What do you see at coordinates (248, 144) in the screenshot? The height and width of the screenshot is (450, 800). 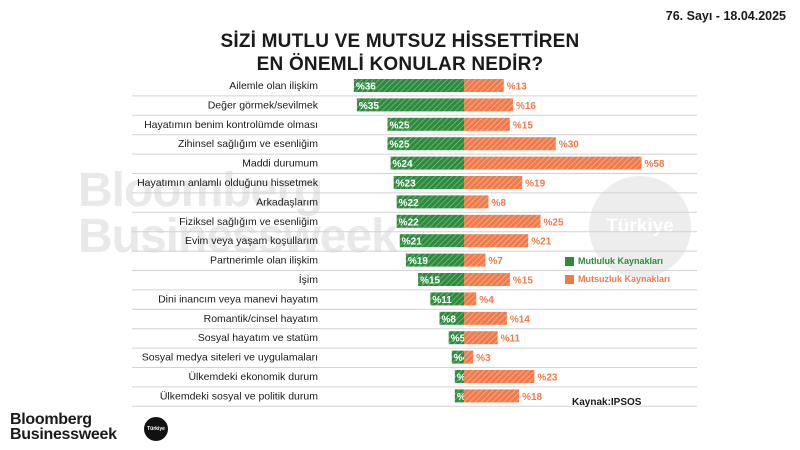 I see `category-label: Zihinsel sağlığım ve esenliğim` at bounding box center [248, 144].